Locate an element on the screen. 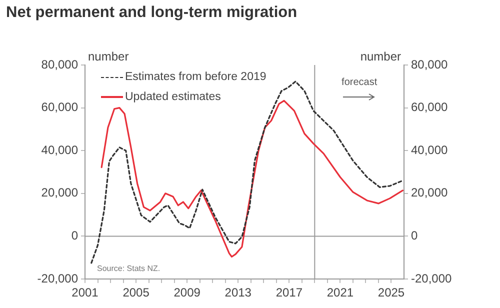 This screenshot has width=500, height=308. y2-tick-label: 40,000 is located at coordinates (429, 149).